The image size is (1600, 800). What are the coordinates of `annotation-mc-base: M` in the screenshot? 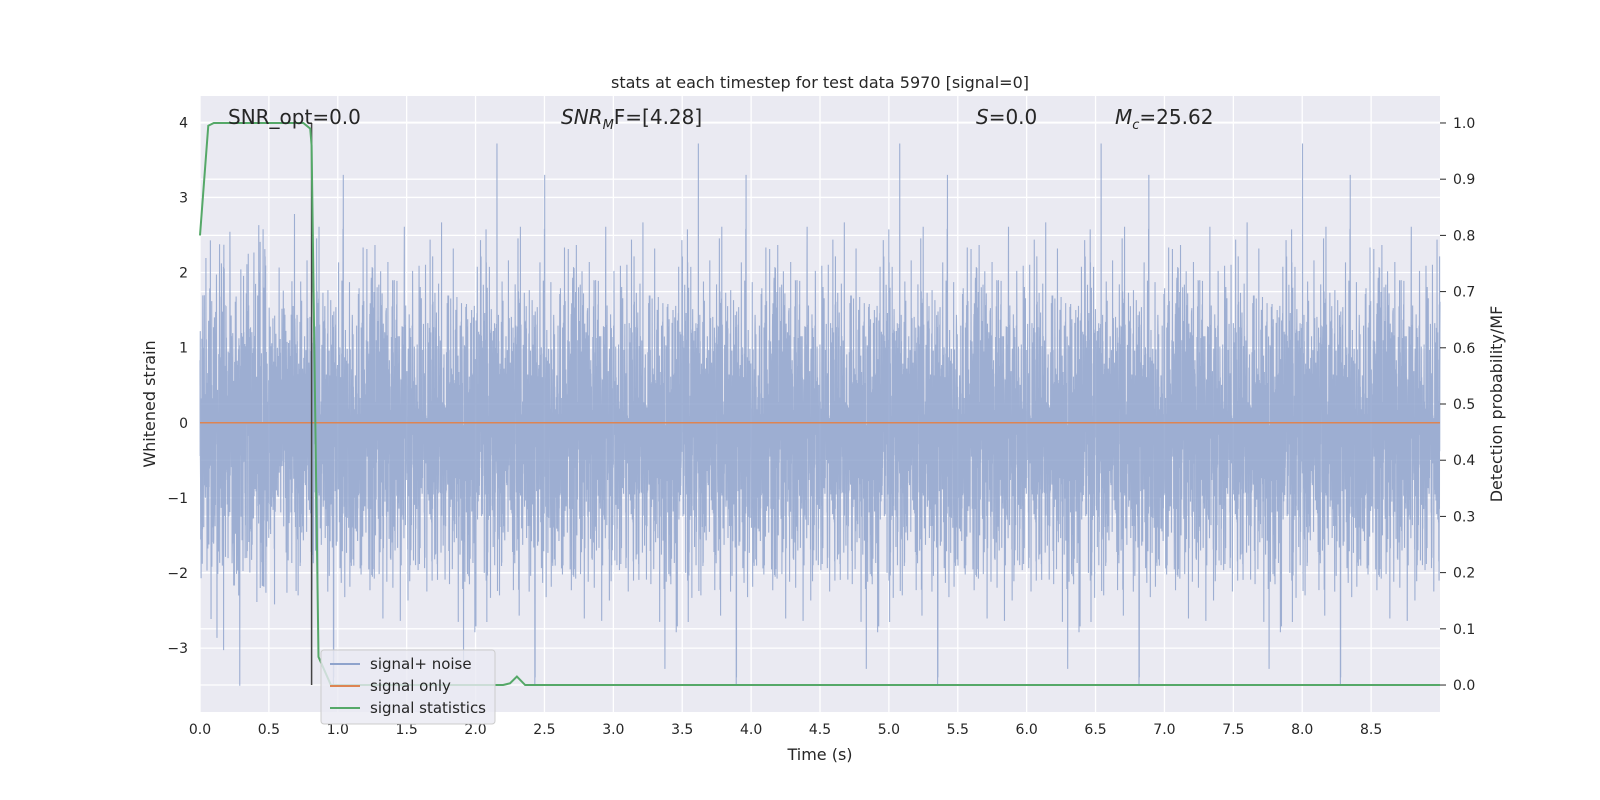 It's located at (1123, 117).